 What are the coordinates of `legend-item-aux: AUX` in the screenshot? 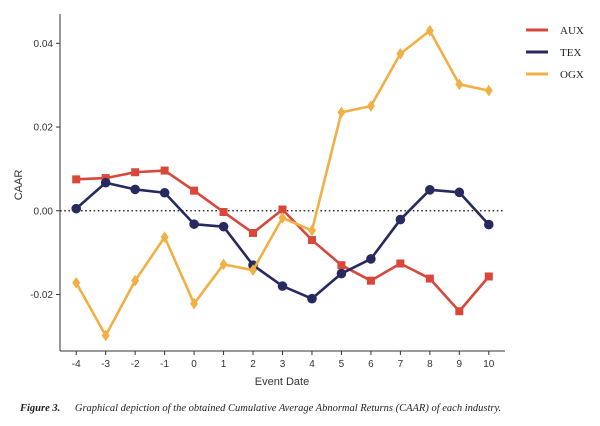 It's located at (555, 31).